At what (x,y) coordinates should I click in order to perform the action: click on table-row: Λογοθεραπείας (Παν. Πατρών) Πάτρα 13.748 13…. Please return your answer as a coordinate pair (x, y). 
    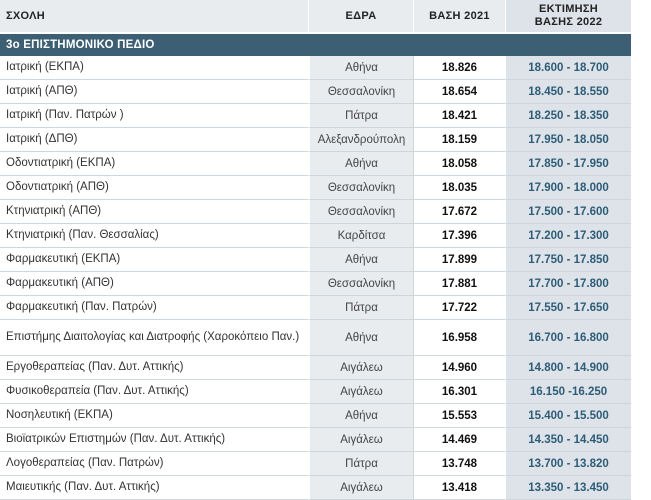
    Looking at the image, I should click on (315, 464).